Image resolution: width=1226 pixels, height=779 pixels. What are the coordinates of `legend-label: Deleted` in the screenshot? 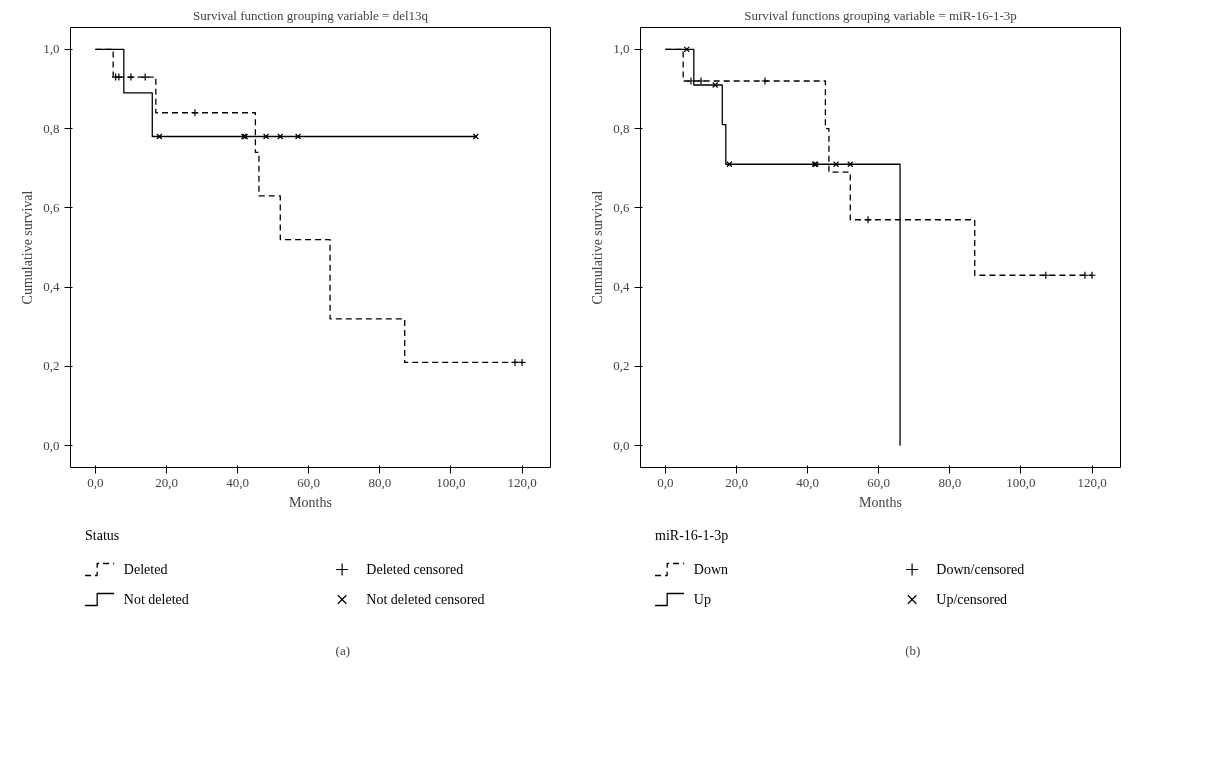 It's located at (145, 569).